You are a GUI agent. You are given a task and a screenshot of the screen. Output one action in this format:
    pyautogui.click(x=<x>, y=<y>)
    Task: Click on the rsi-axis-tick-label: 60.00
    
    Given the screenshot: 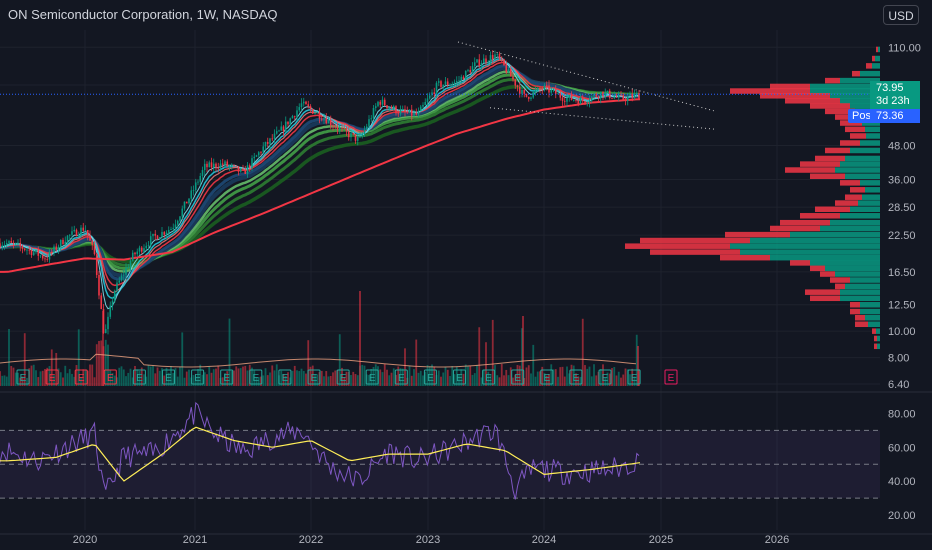 What is the action you would take?
    pyautogui.click(x=902, y=448)
    